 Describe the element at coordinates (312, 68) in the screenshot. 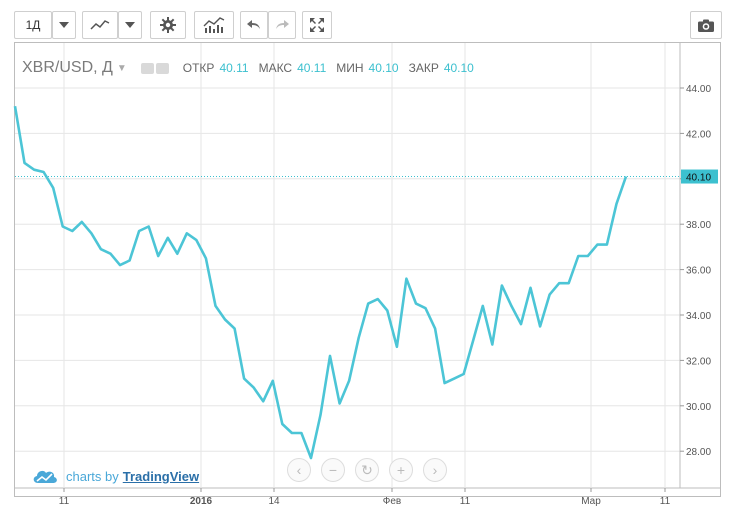

I see `high-value: 40.11` at that location.